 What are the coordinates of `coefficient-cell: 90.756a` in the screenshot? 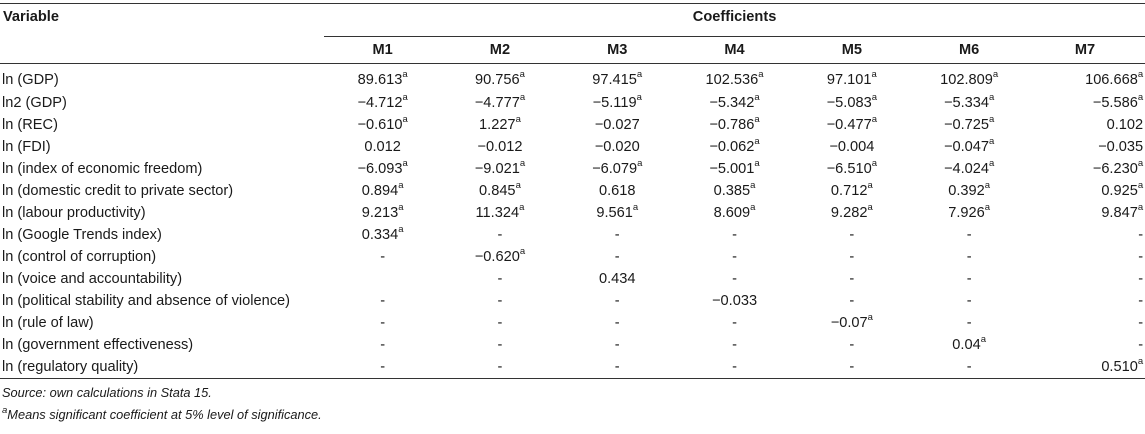 It's located at (499, 78).